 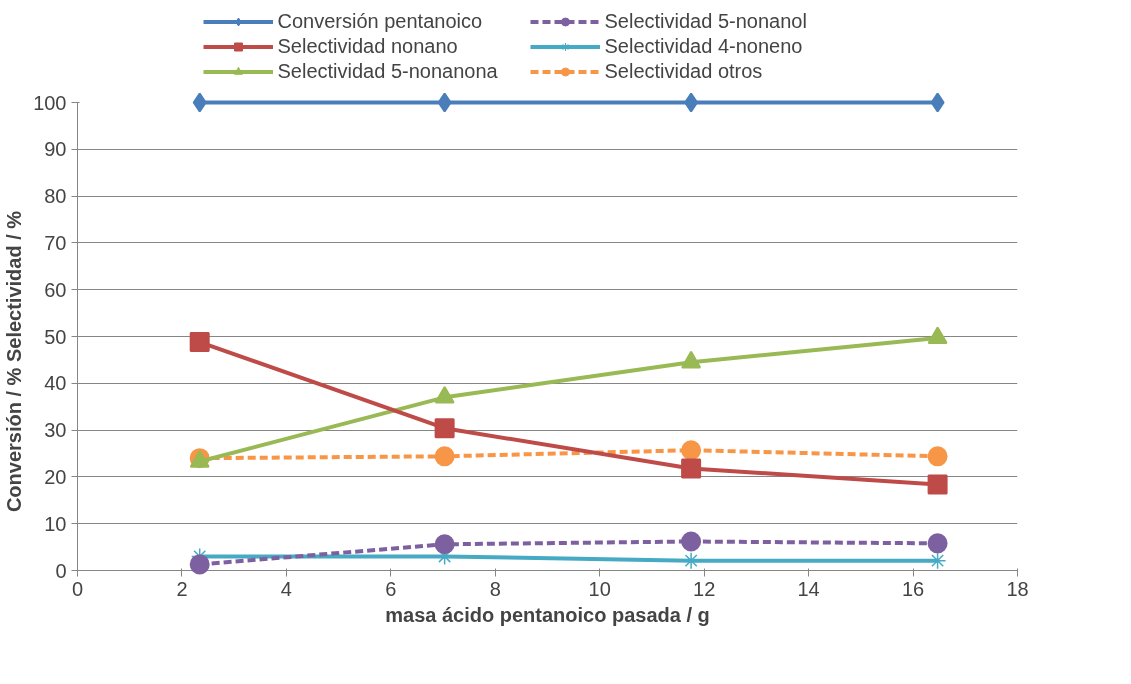 What do you see at coordinates (61, 570) in the screenshot?
I see `y-tick-label: 0` at bounding box center [61, 570].